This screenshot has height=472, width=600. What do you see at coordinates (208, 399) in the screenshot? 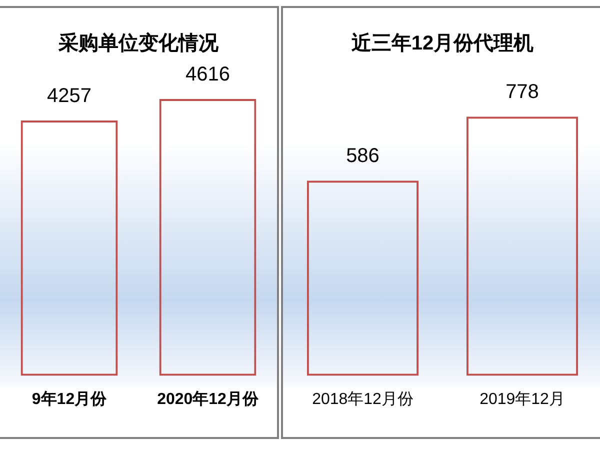
I see `x-tick-label: 2020年12月份` at bounding box center [208, 399].